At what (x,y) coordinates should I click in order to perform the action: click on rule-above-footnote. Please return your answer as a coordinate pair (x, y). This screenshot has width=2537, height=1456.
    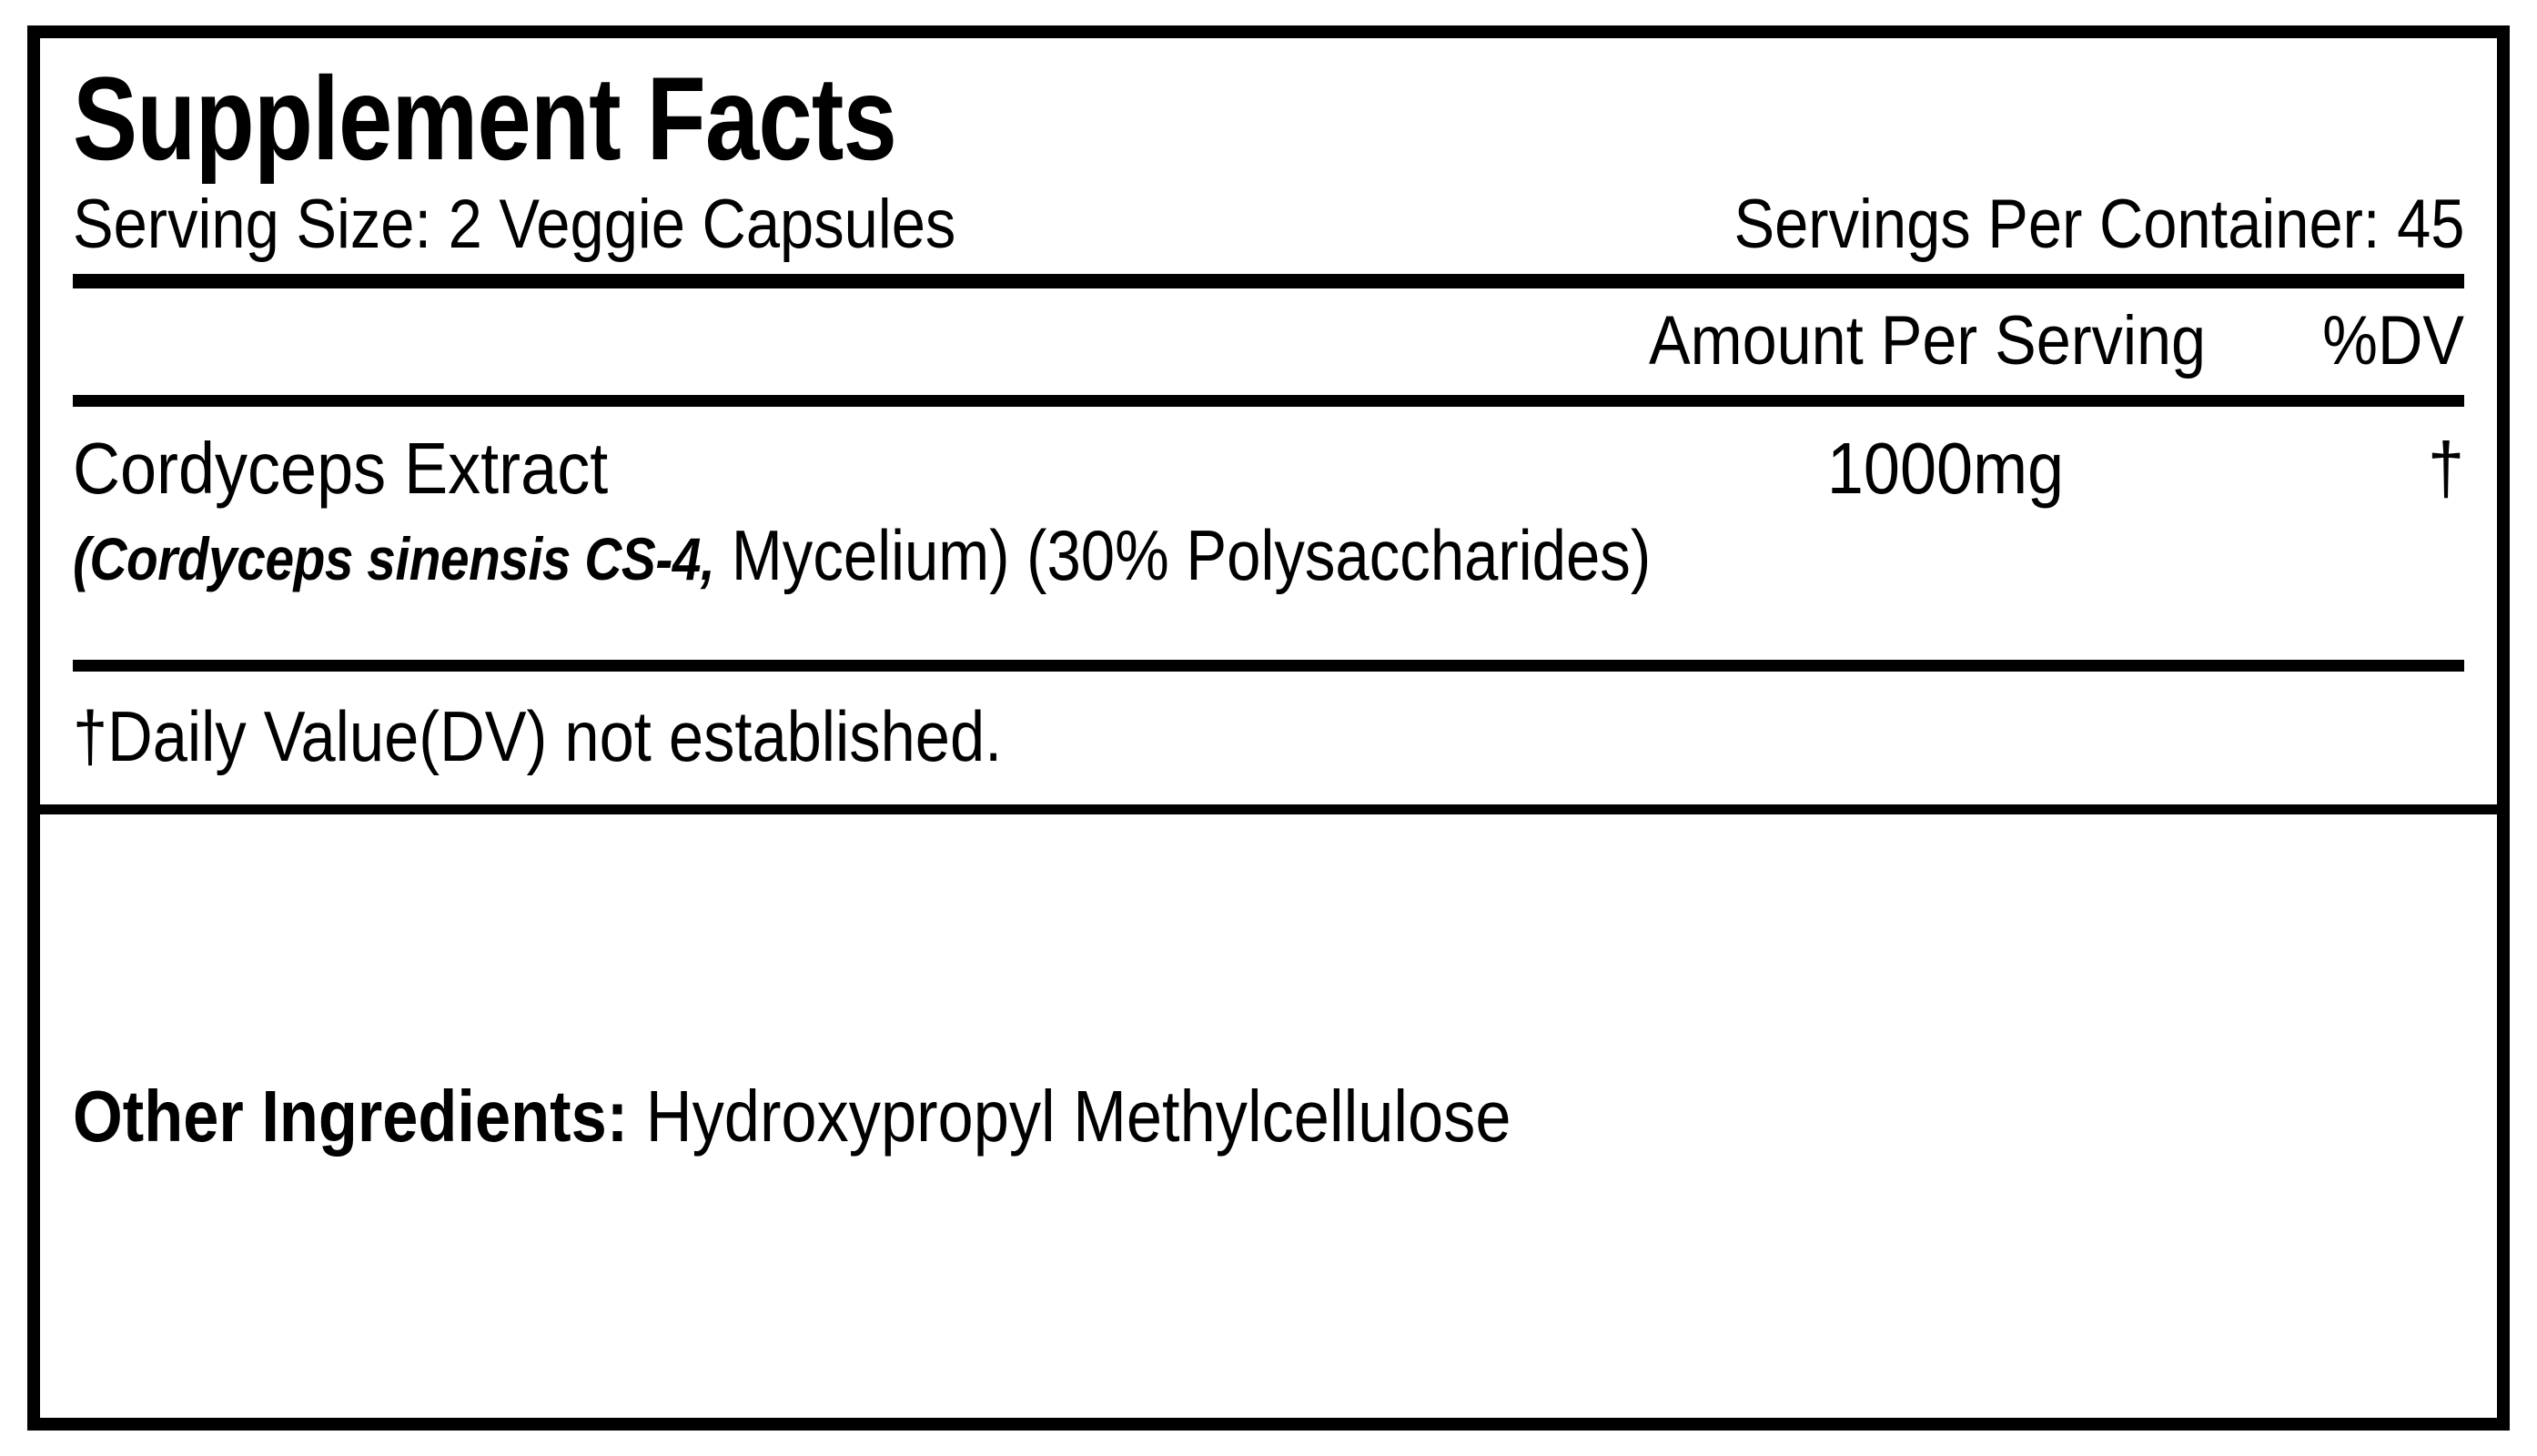
    Looking at the image, I should click on (1268, 666).